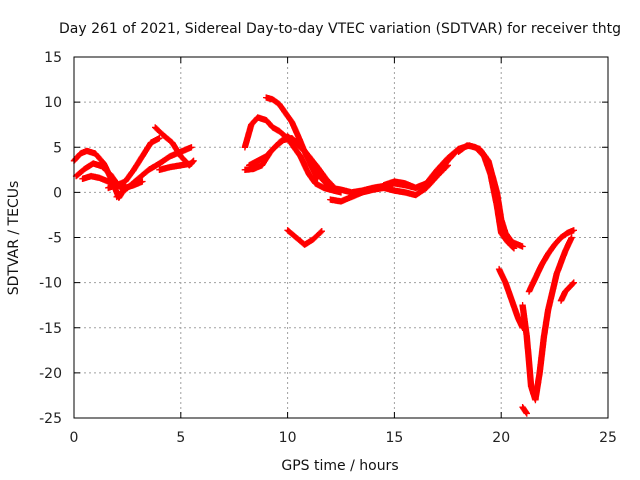 The width and height of the screenshot is (640, 480). I want to click on y-tick-label: 0, so click(57, 193).